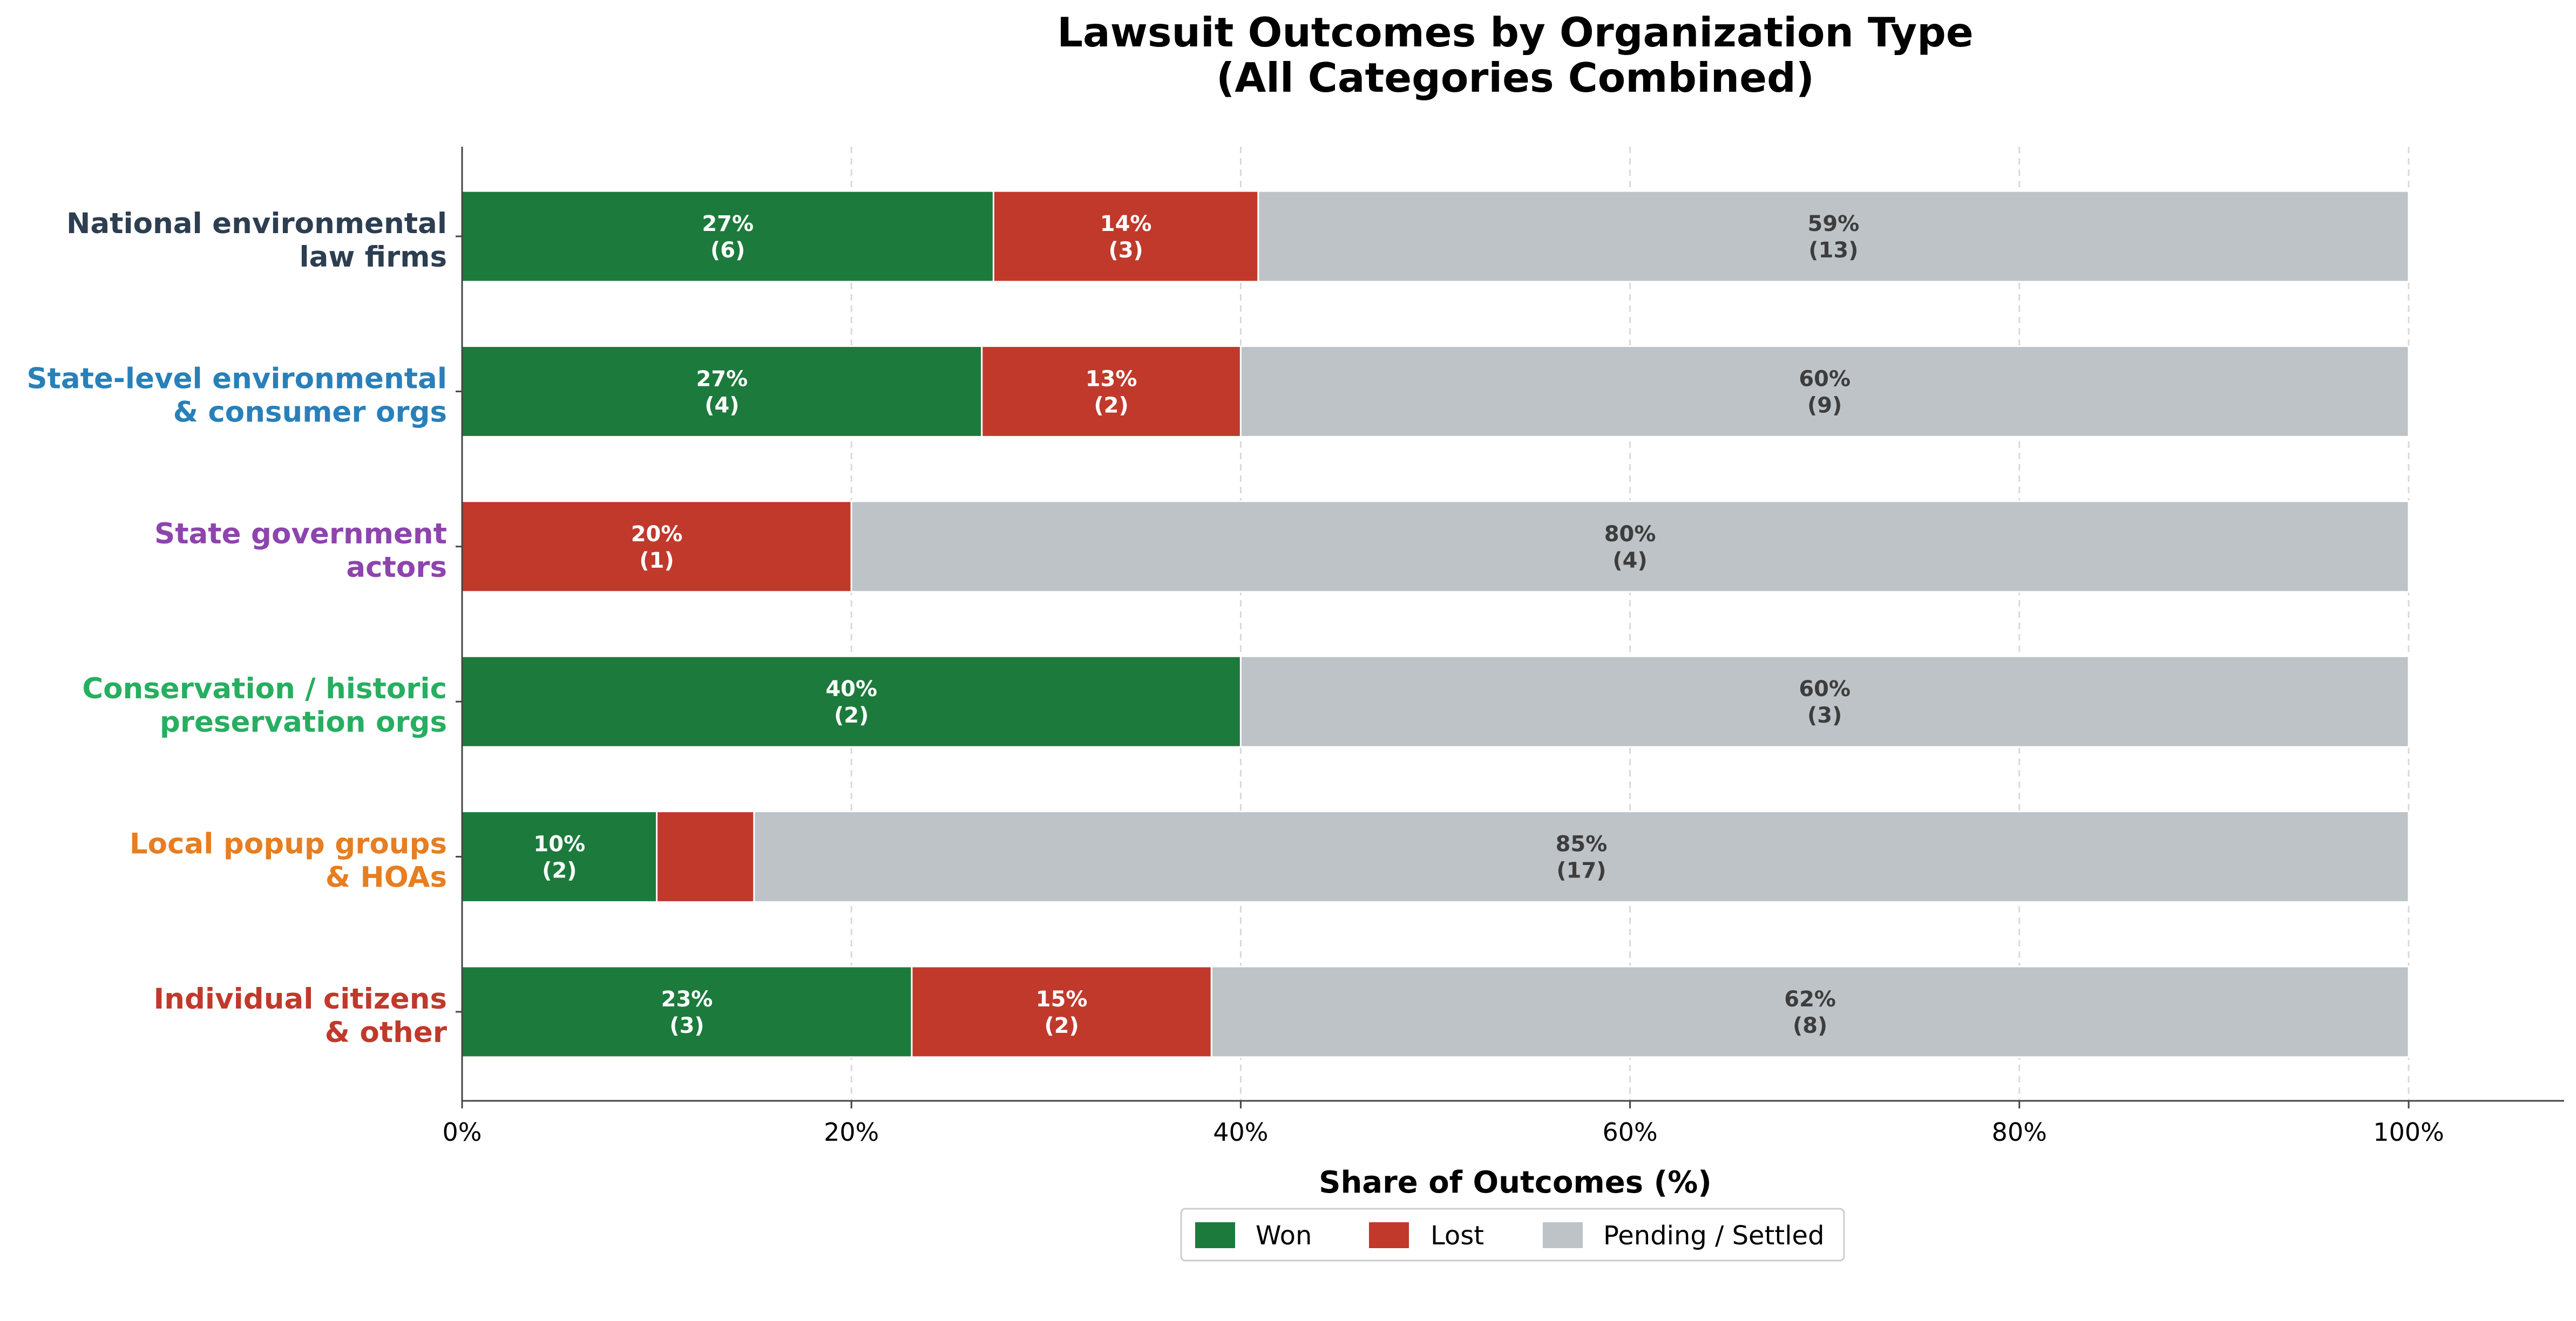  I want to click on category-label: State-level environmental, so click(236, 378).